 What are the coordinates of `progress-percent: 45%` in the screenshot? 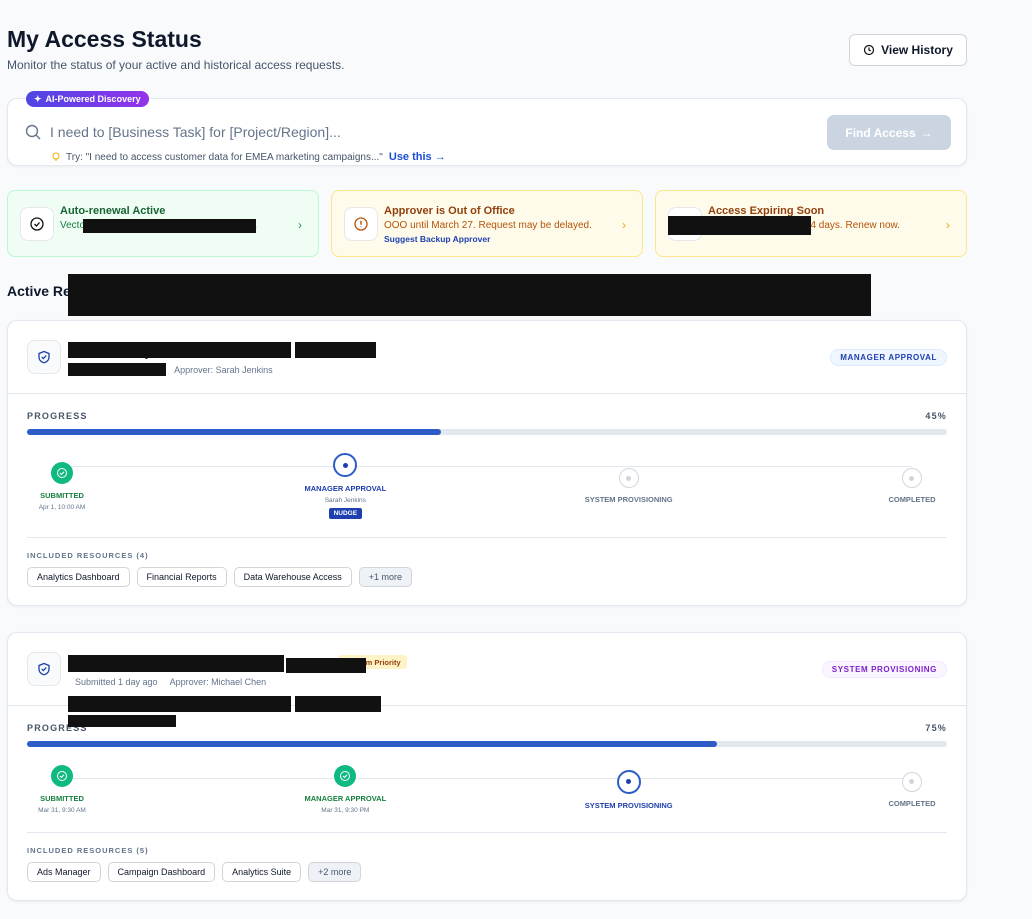 It's located at (936, 416).